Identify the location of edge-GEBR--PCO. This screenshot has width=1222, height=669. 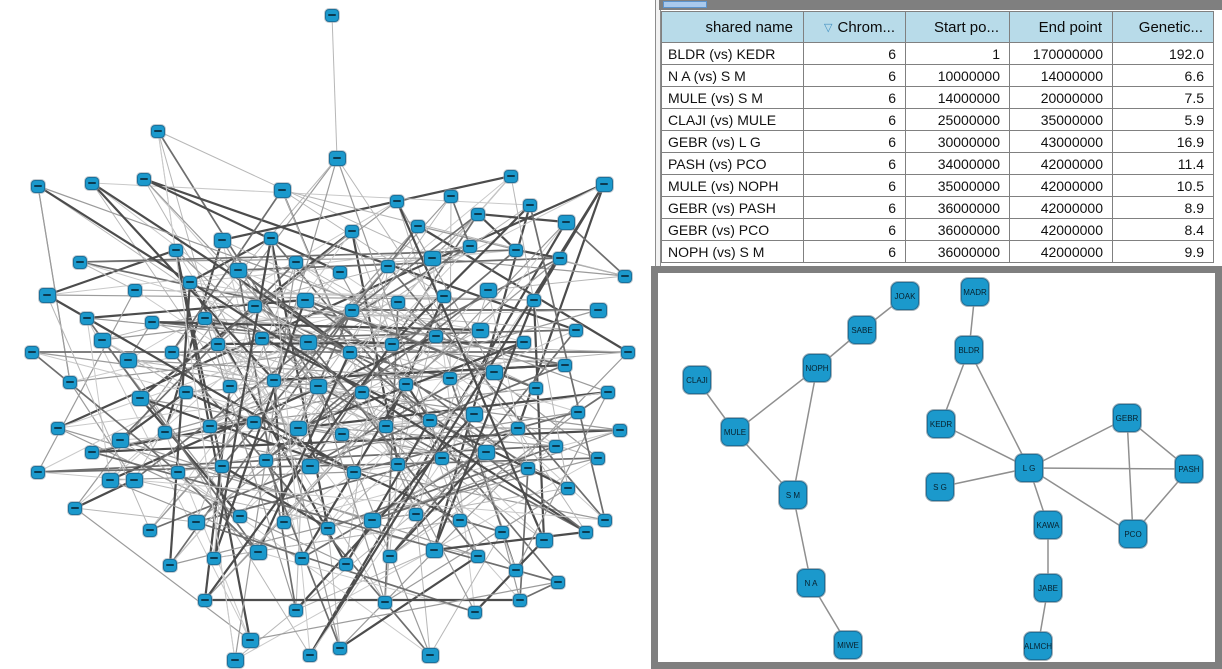
(1130, 476).